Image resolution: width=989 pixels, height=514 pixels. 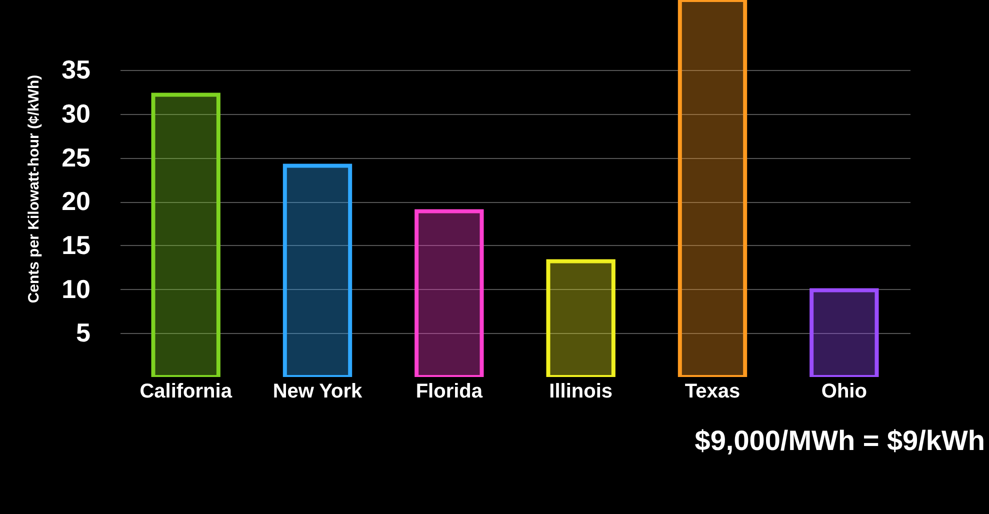 I want to click on text: $9,000/MWh = $9/kWh, so click(x=839, y=440).